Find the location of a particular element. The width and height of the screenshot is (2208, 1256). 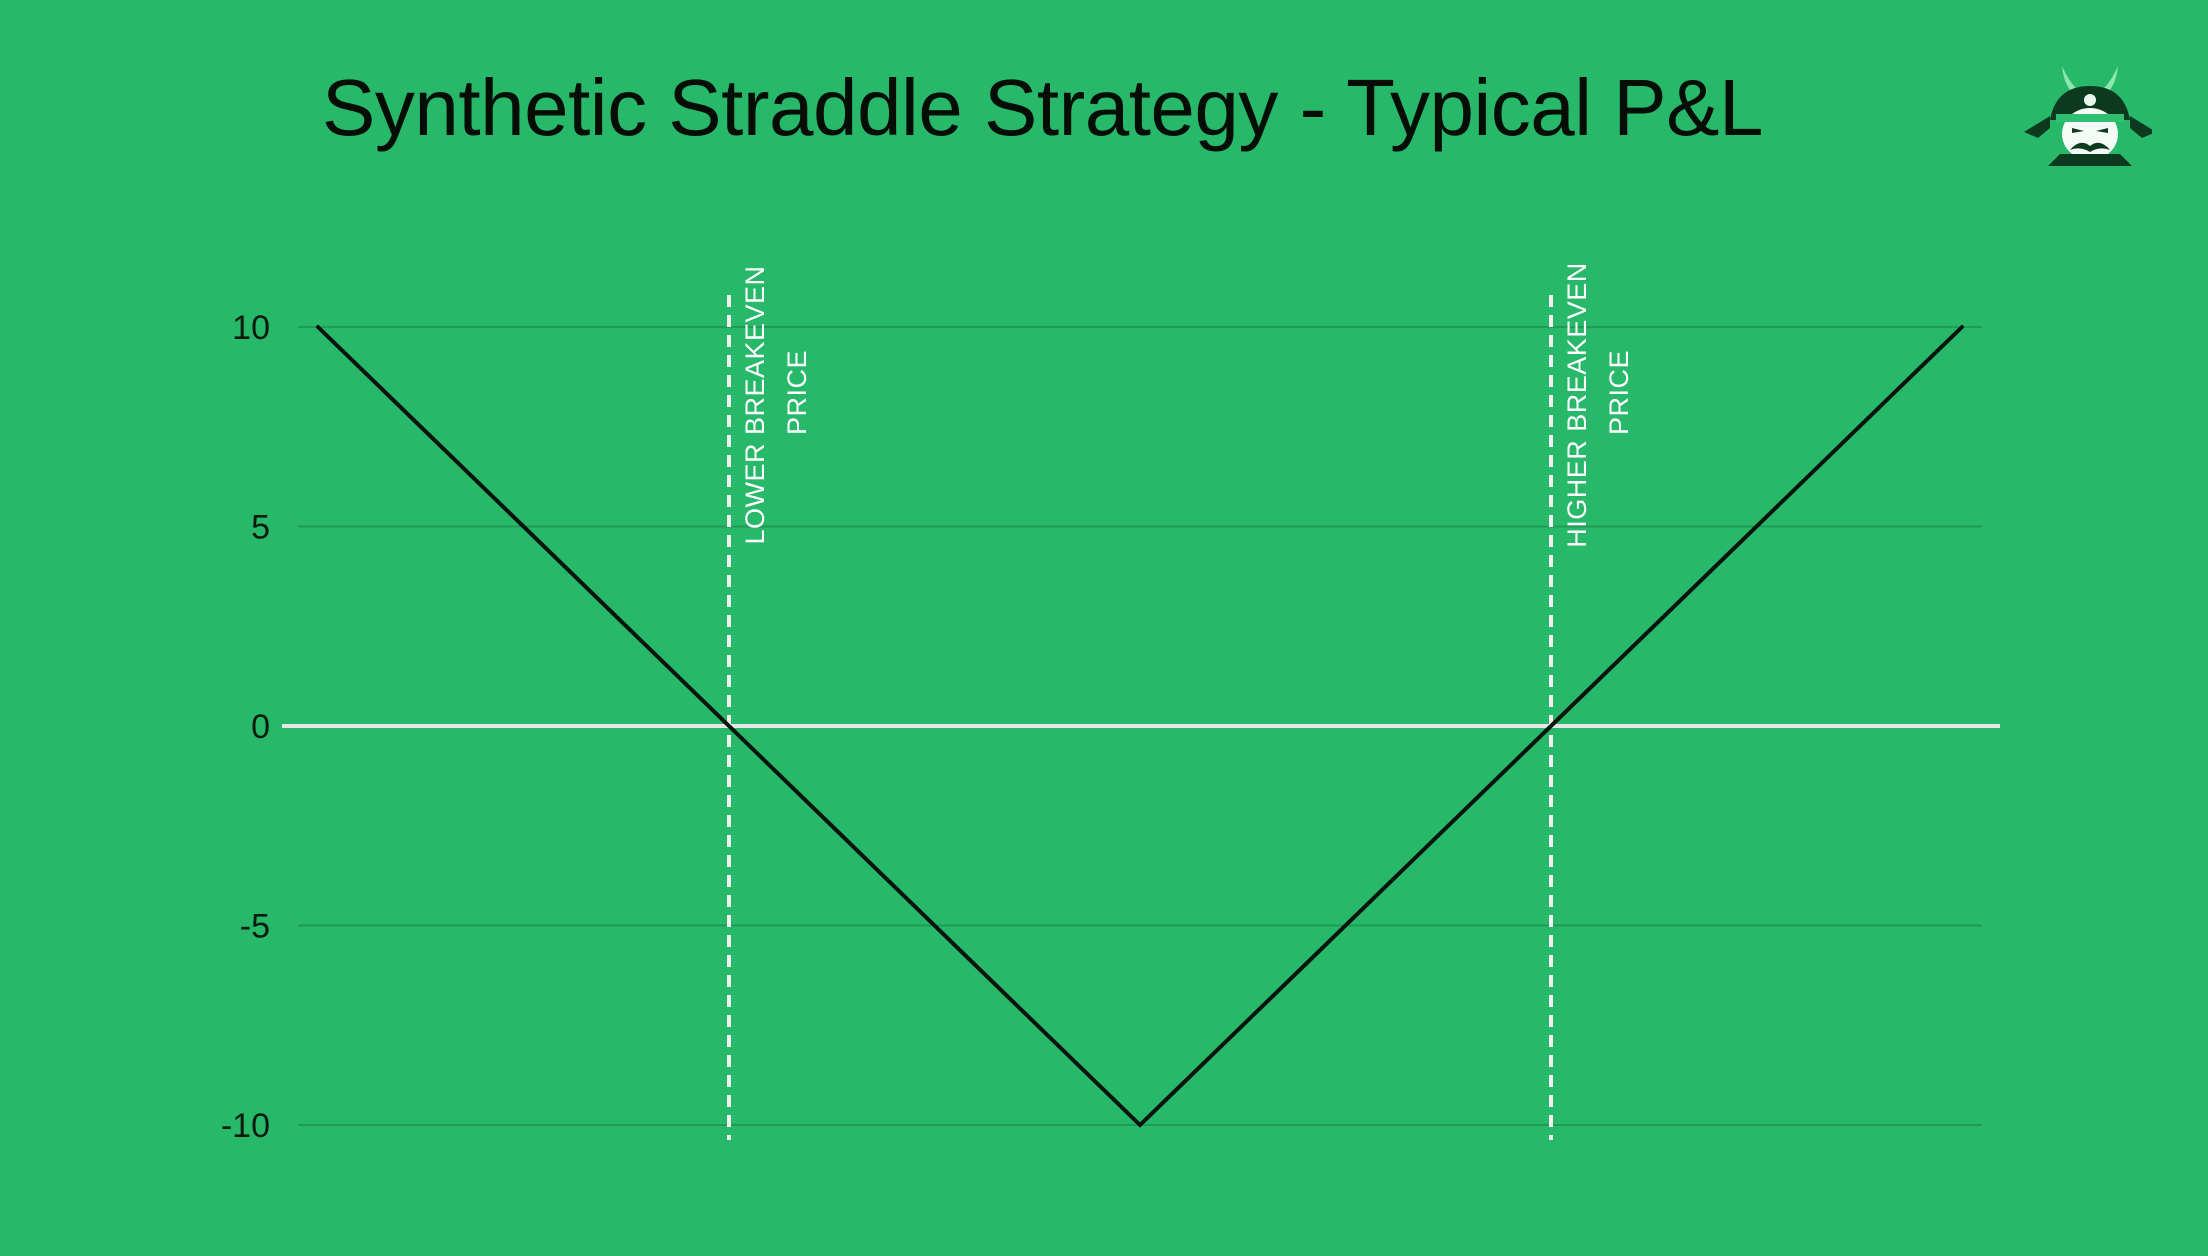

y-axis-ticks: 10 5 0 -5 -10 is located at coordinates (245, 727).